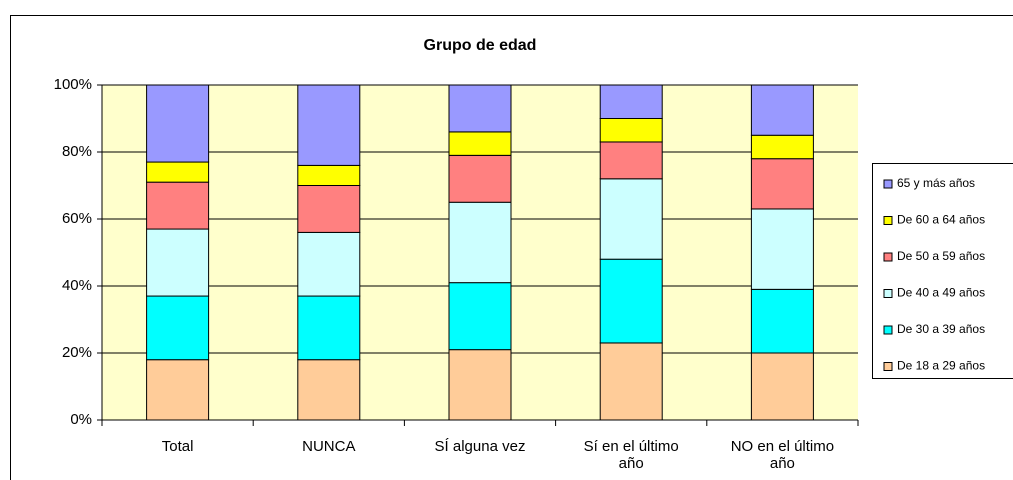  What do you see at coordinates (631, 455) in the screenshot?
I see `x-tick-label: Sí en el último año` at bounding box center [631, 455].